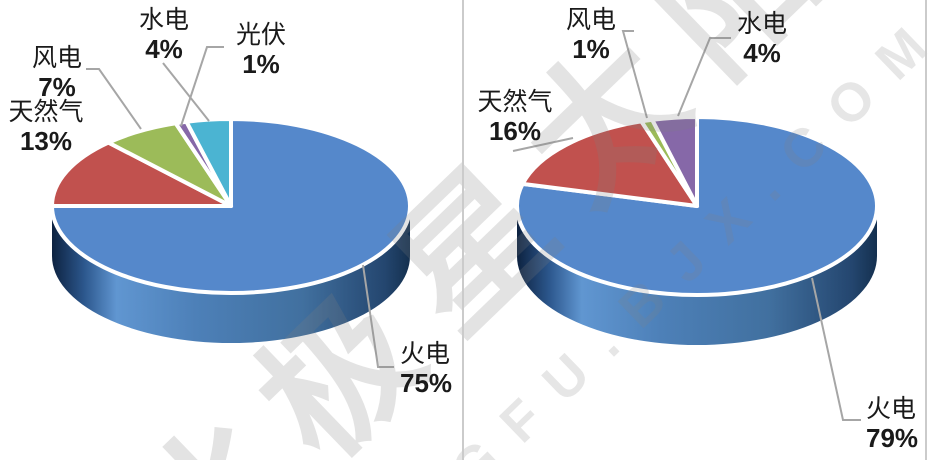 This screenshot has width=930, height=460. I want to click on pie-left-label-solar-pv: 光伏 1%, so click(261, 50).